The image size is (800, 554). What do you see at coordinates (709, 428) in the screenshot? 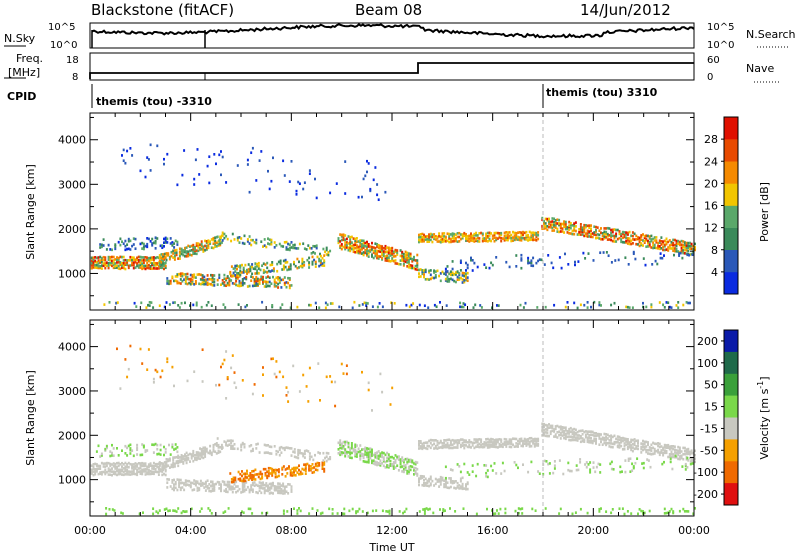
I see `colorbar-tick-label: -15` at bounding box center [709, 428].